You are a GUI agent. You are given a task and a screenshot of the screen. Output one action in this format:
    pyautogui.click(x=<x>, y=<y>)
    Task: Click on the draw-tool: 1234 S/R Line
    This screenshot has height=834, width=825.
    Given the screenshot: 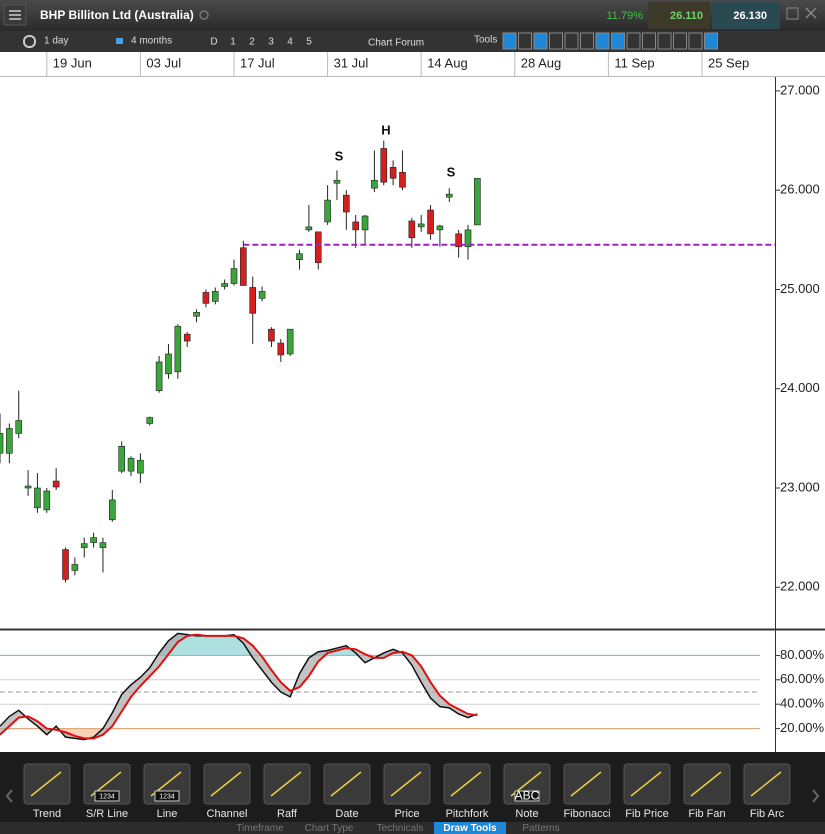 What is the action you would take?
    pyautogui.click(x=107, y=791)
    